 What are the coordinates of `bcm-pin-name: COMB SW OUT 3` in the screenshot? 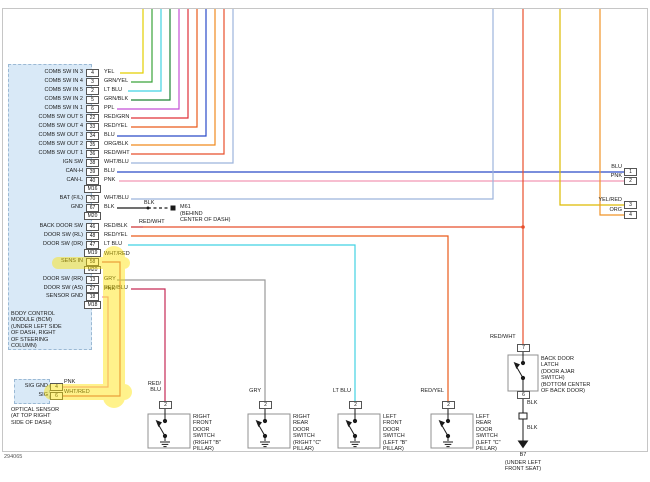 It's located at (60, 135).